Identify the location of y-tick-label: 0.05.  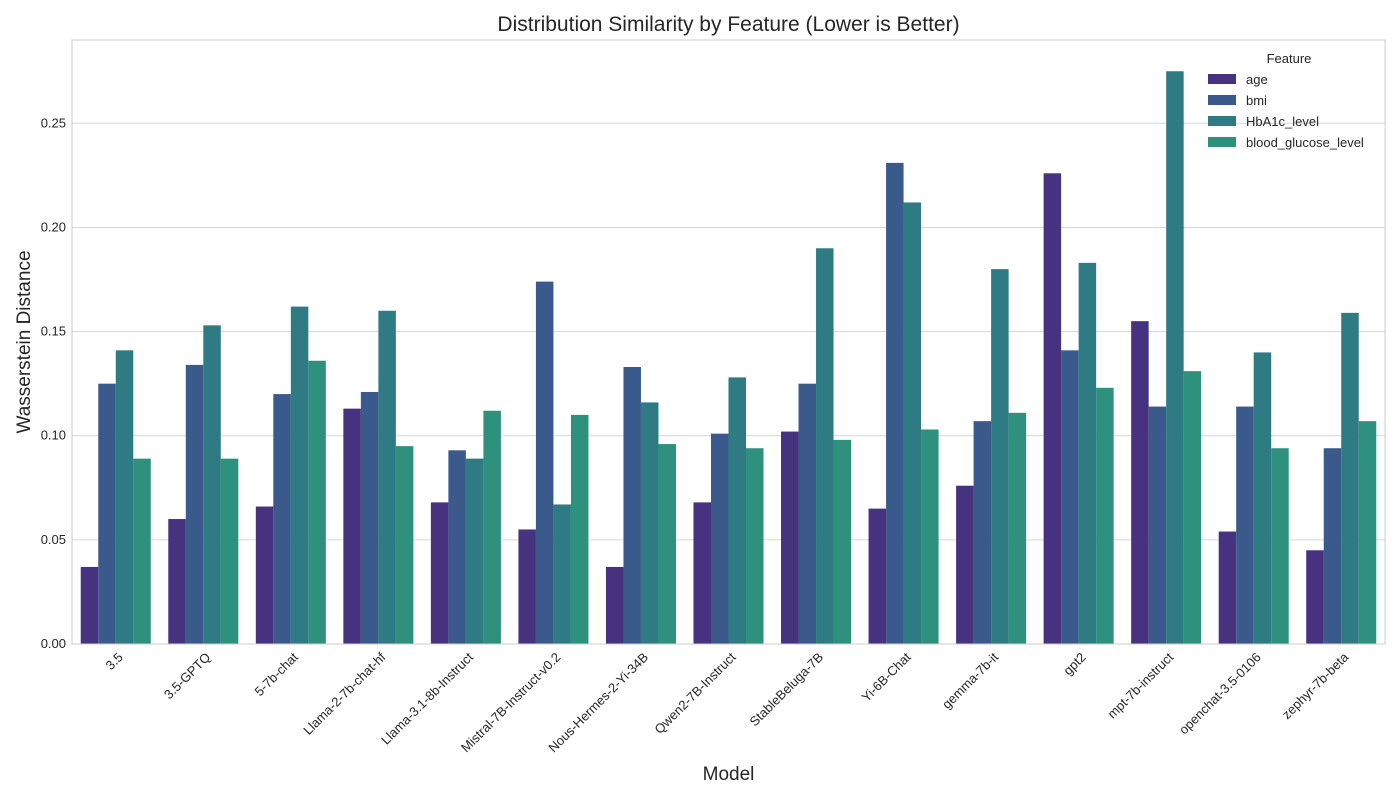
(53, 539).